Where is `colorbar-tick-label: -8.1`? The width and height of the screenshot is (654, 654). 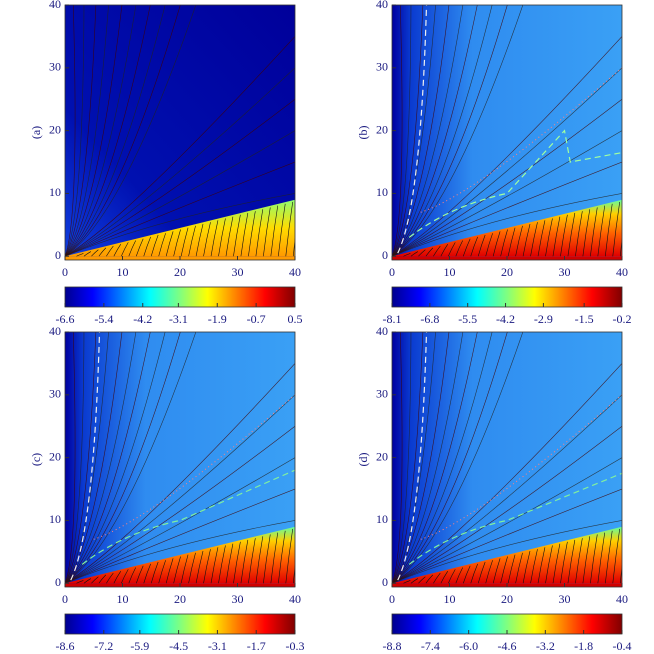 colorbar-tick-label: -8.1 is located at coordinates (392, 319).